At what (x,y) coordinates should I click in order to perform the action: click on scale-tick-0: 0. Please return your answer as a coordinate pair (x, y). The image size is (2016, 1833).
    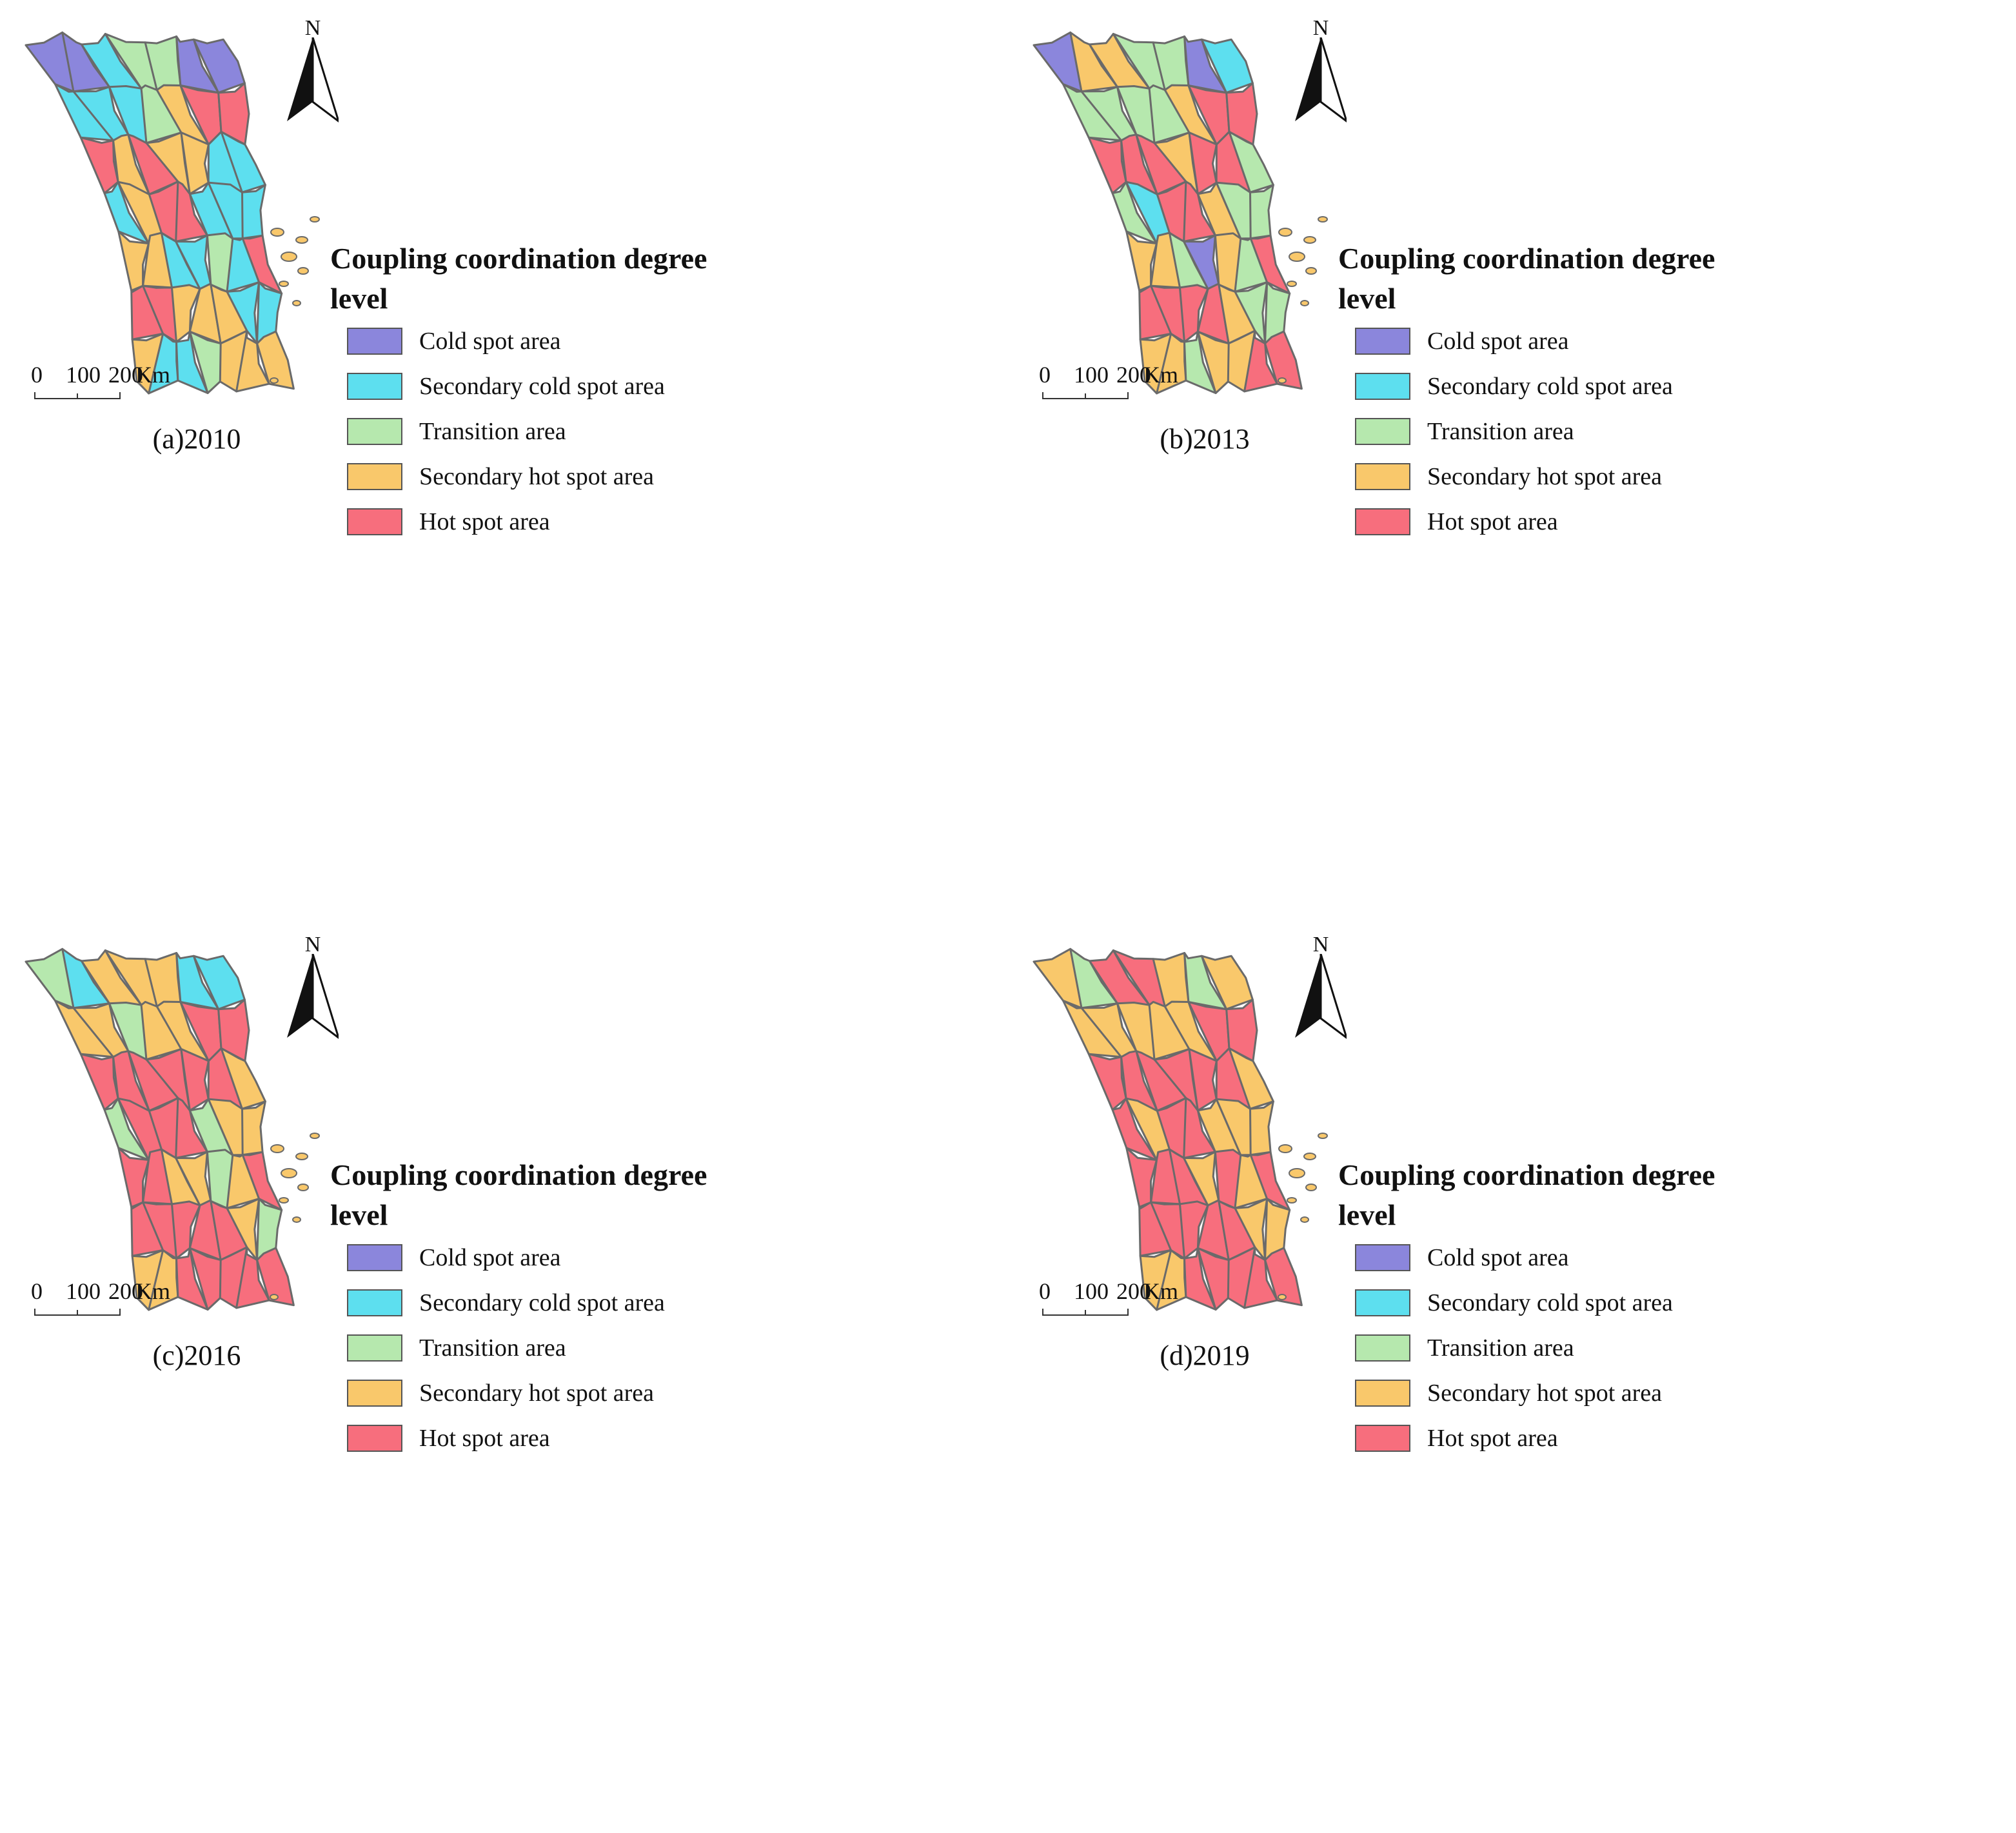
    Looking at the image, I should click on (1045, 375).